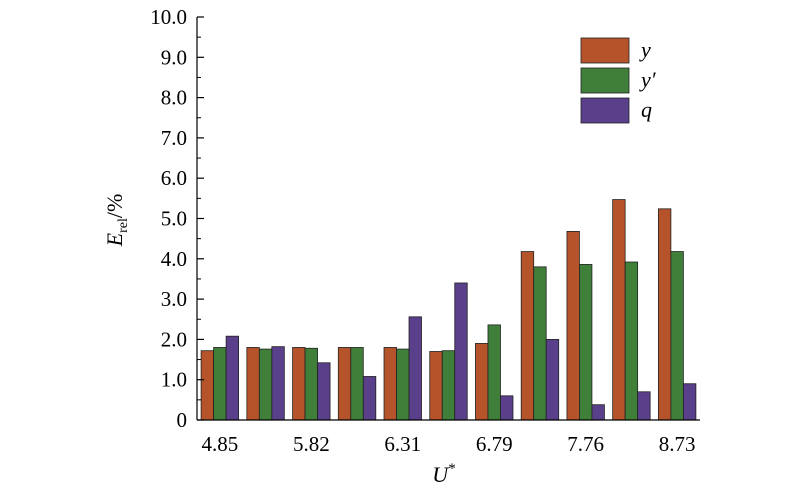 This screenshot has height=497, width=800. Describe the element at coordinates (494, 444) in the screenshot. I see `x-tick-label: 6.79` at that location.